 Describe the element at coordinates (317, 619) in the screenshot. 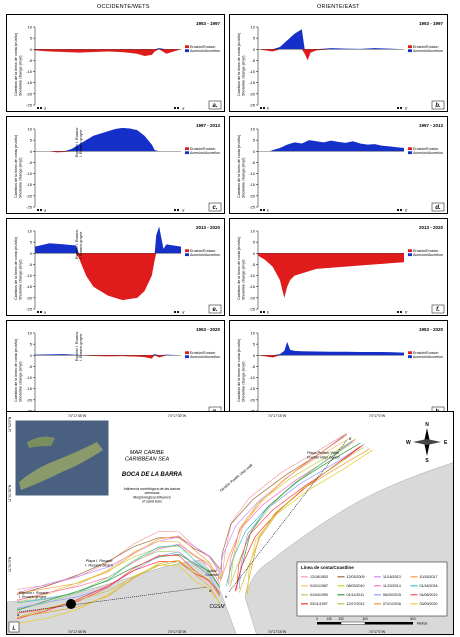

I see `scale-tick-label: 0` at that location.